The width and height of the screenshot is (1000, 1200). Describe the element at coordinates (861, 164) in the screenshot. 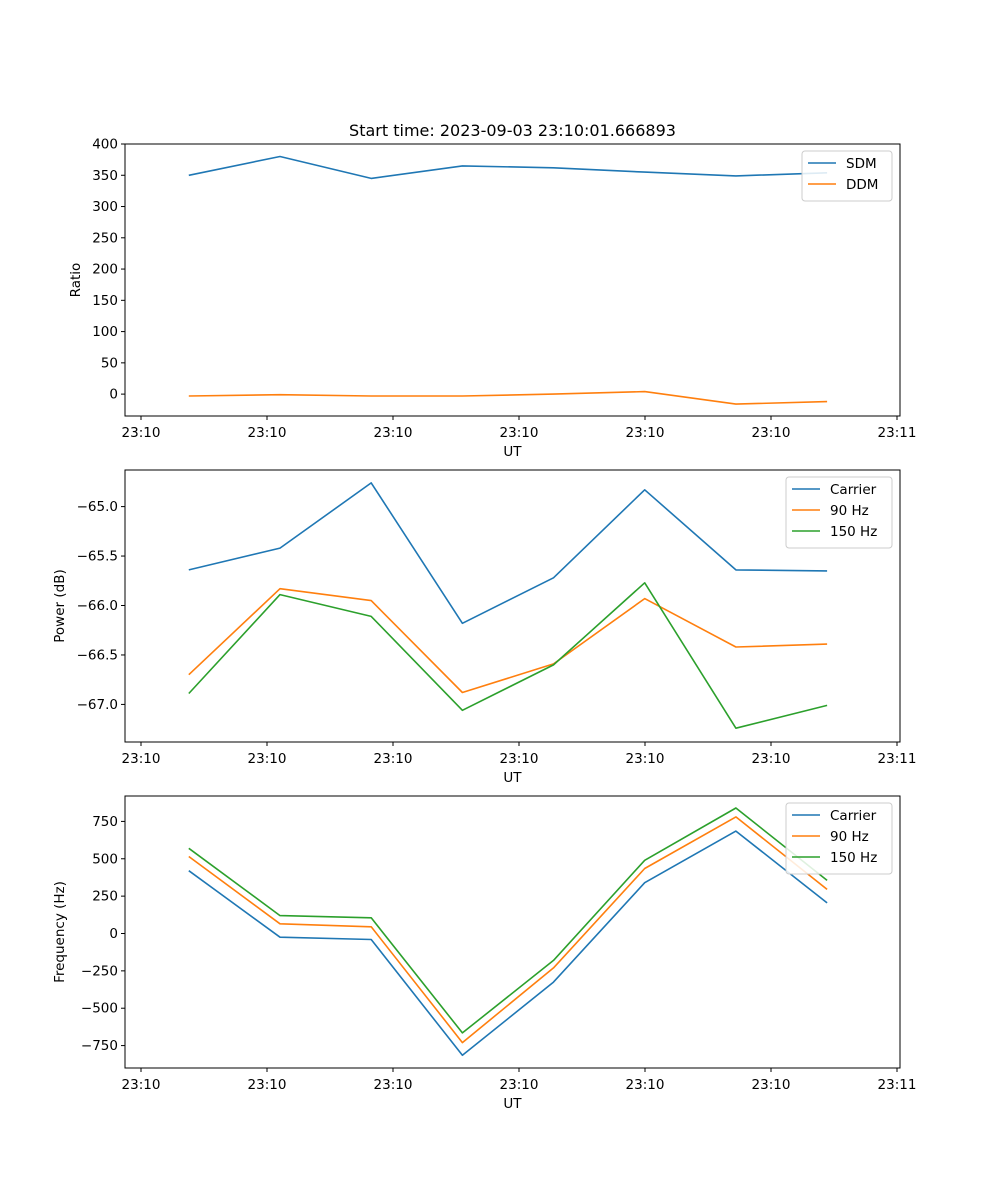

I see `legend-entry: SDM` at that location.